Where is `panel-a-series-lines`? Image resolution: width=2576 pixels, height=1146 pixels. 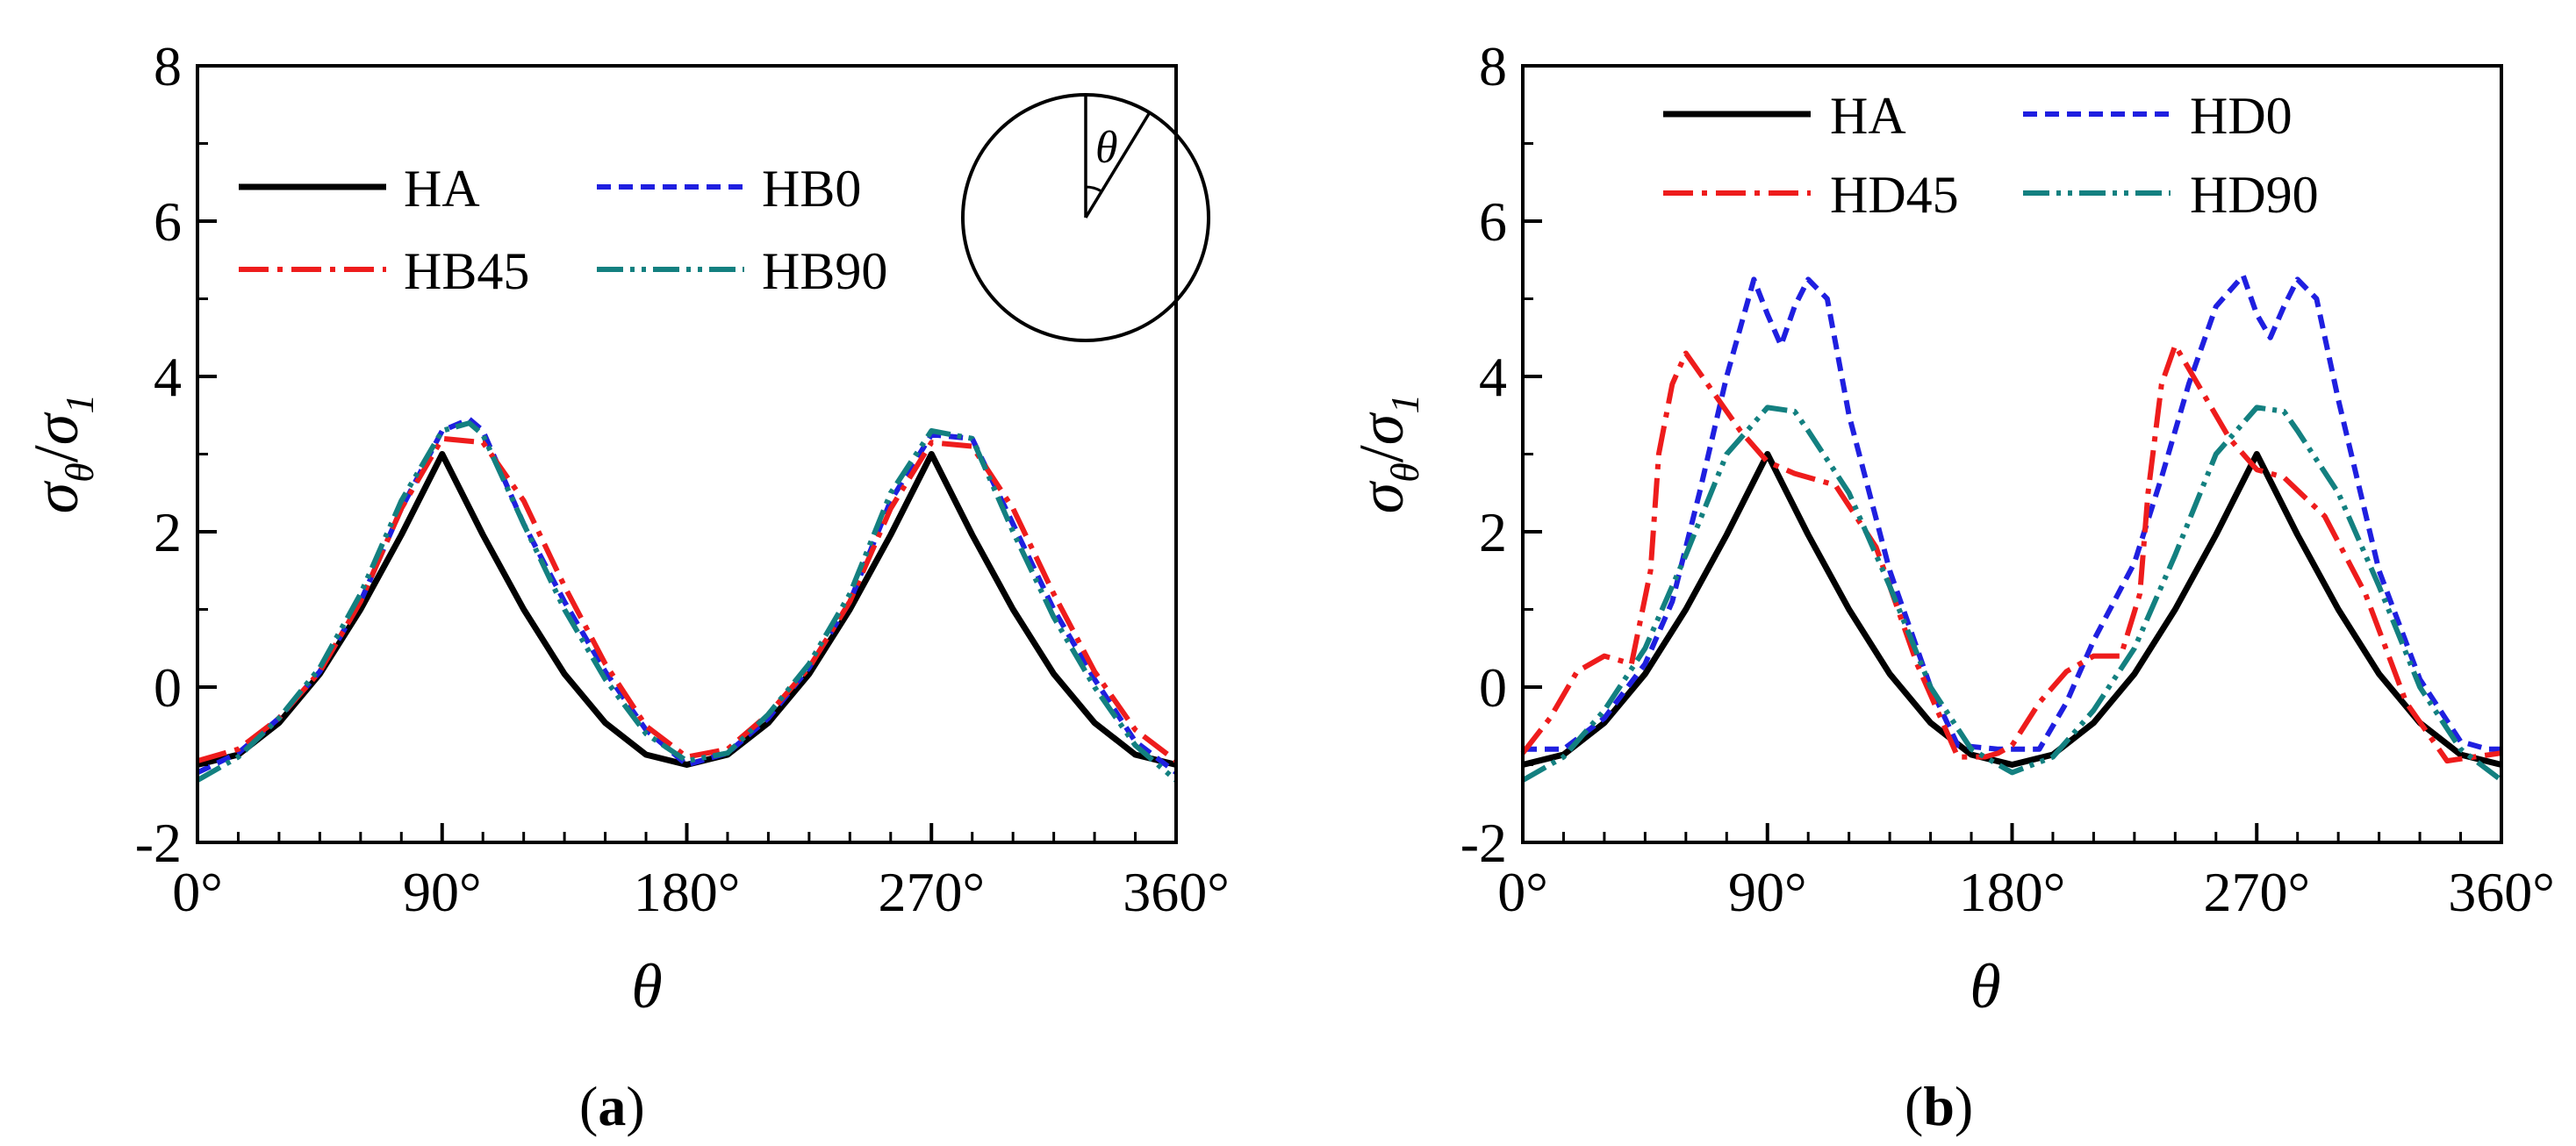
panel-a-series-lines is located at coordinates (687, 599).